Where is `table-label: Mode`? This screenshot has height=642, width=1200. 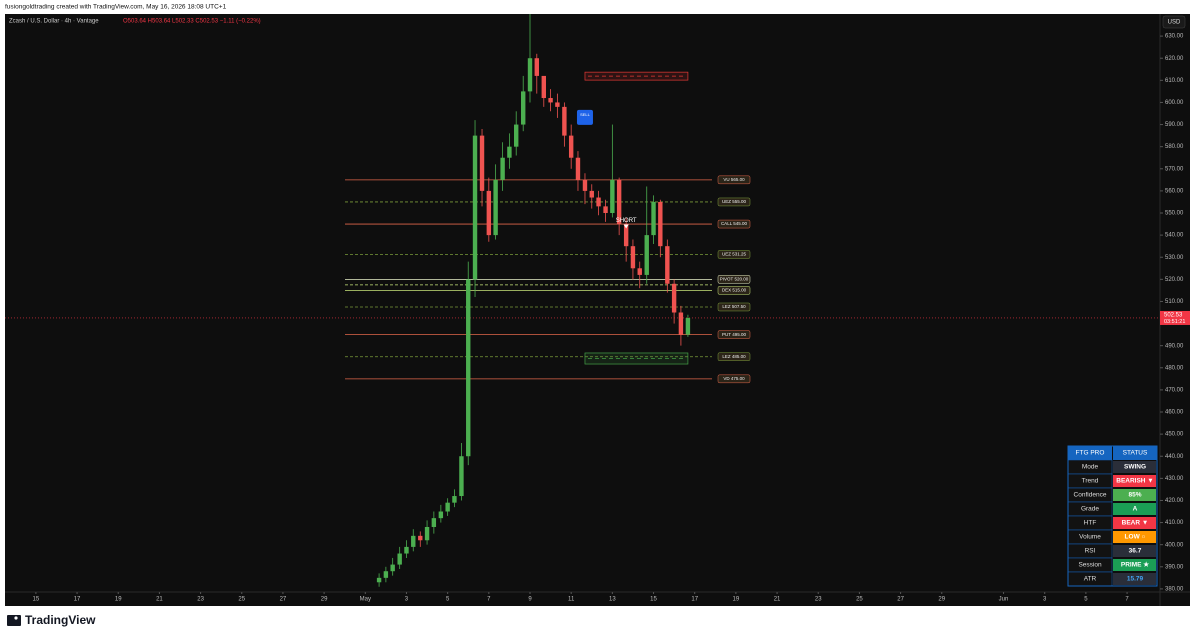 table-label: Mode is located at coordinates (1090, 467).